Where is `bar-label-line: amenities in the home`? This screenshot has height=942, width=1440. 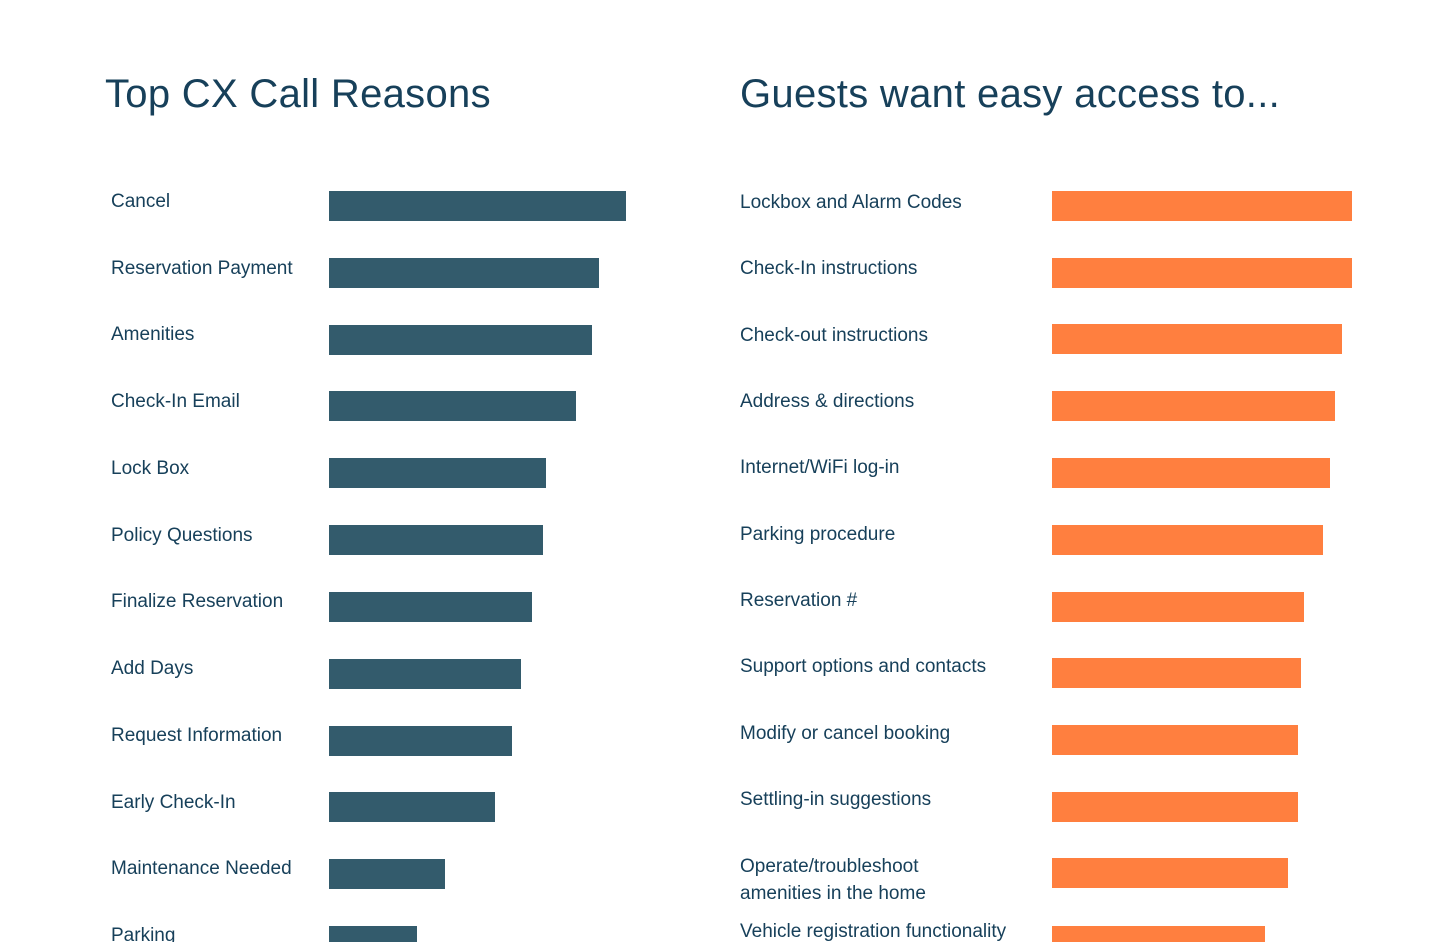
bar-label-line: amenities in the home is located at coordinates (833, 893).